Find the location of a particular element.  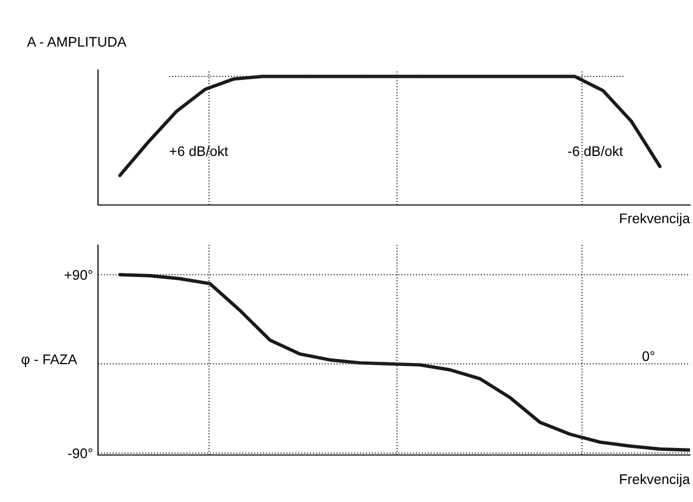

y-axis-title: φ - FAZA is located at coordinates (50, 360).